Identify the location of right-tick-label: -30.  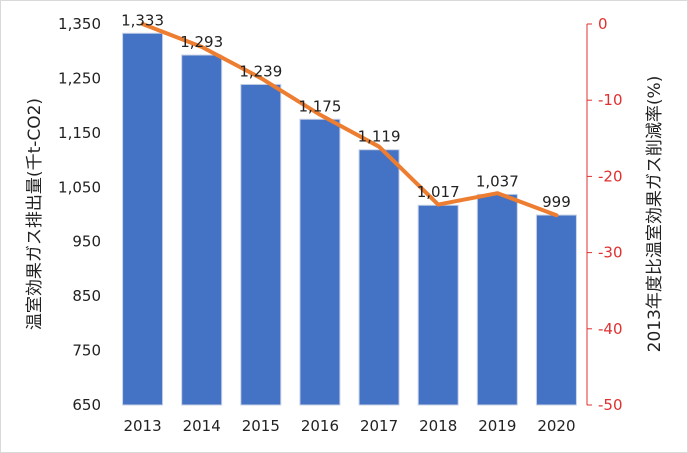
(610, 253).